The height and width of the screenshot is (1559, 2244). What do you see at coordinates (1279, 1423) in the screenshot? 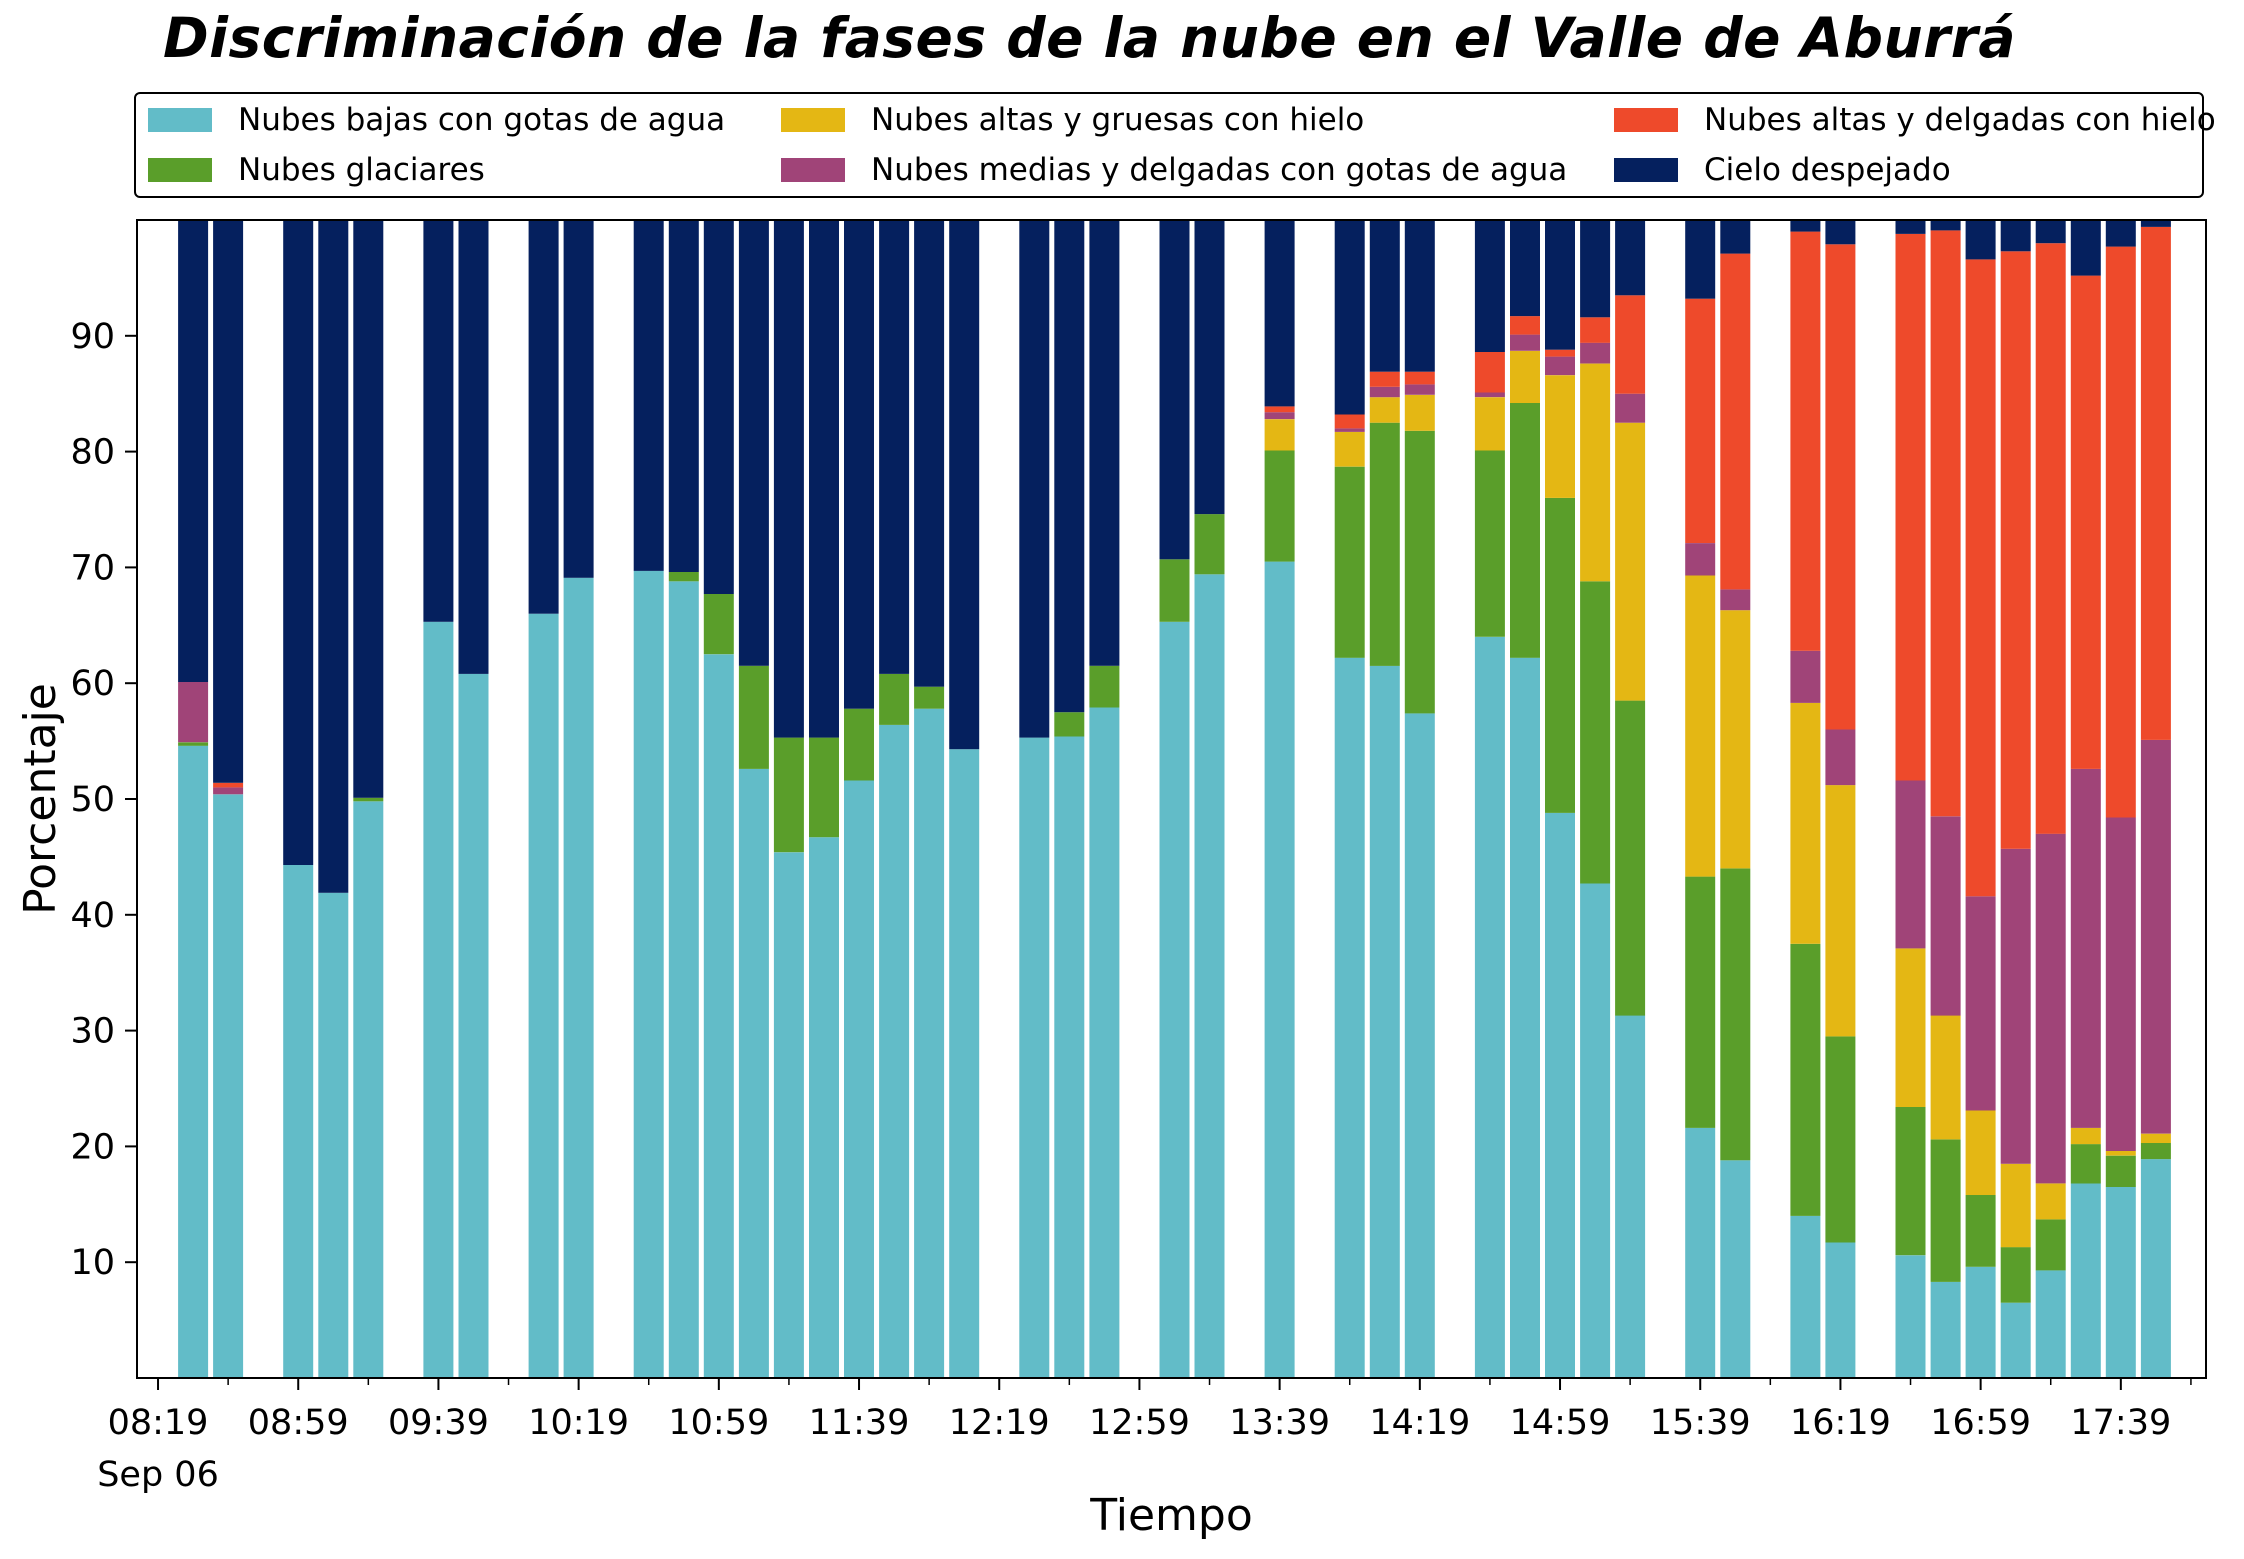
I see `x-tick-label: 13:39` at bounding box center [1279, 1423].